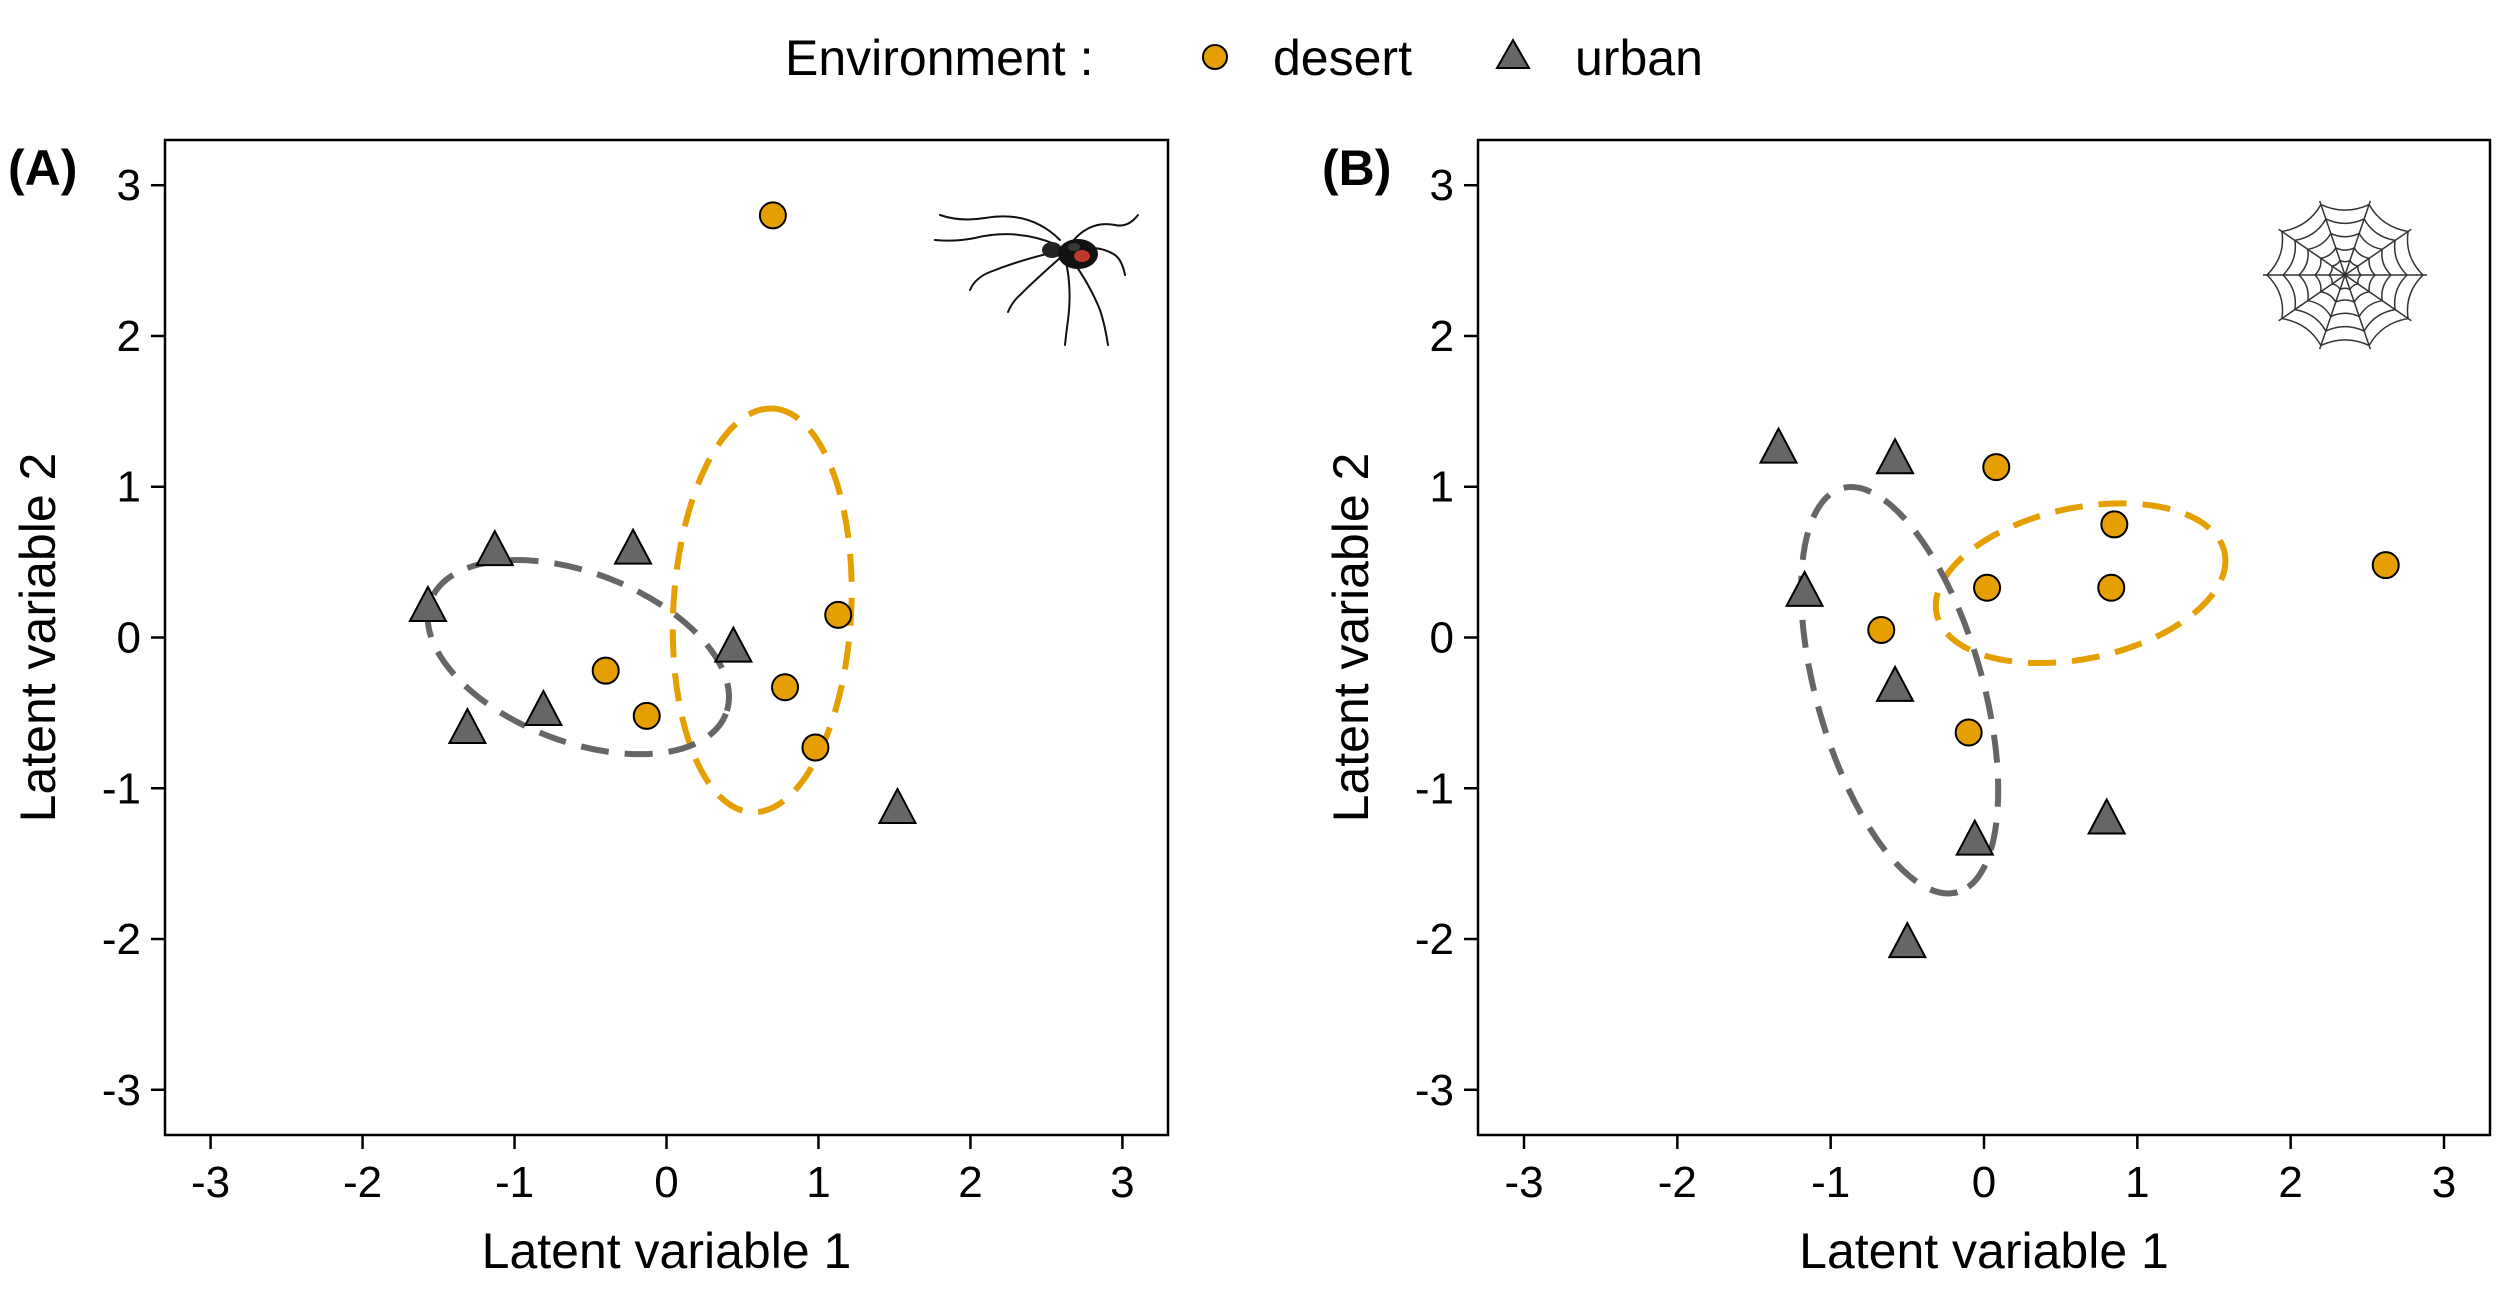 The height and width of the screenshot is (1300, 2500). What do you see at coordinates (42, 168) in the screenshot?
I see `panel-label: (A)` at bounding box center [42, 168].